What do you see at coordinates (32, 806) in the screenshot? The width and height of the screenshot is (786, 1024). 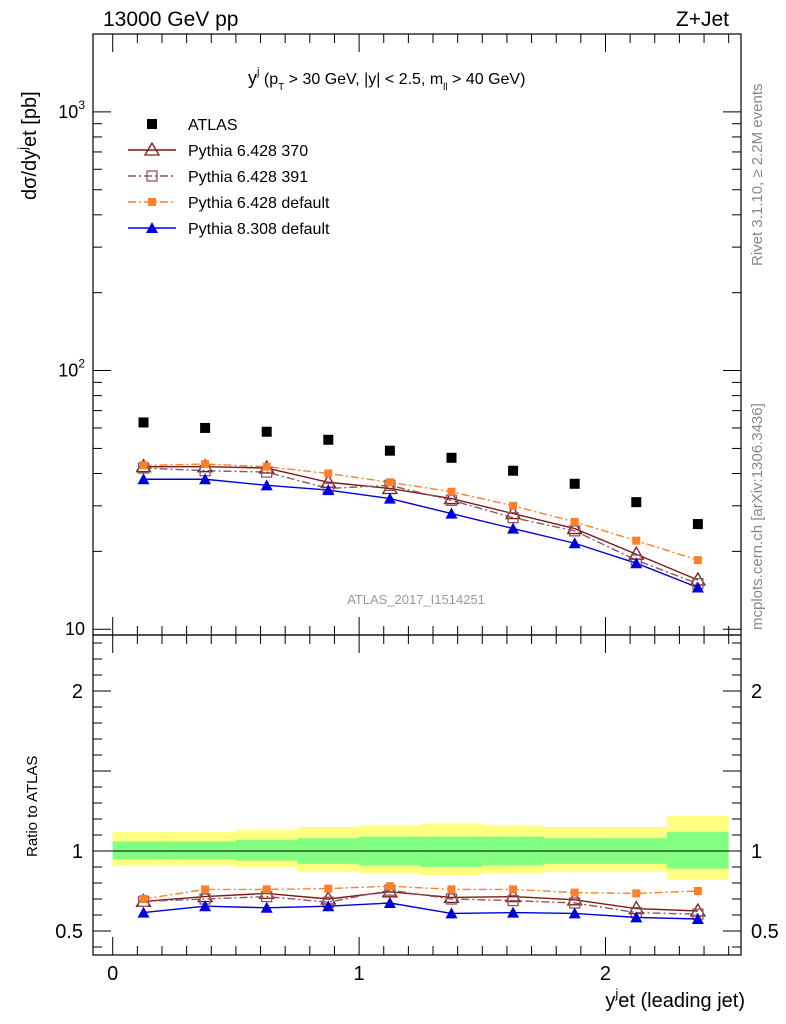 I see `ratio-y-axis-label: Ratio to ATLAS` at bounding box center [32, 806].